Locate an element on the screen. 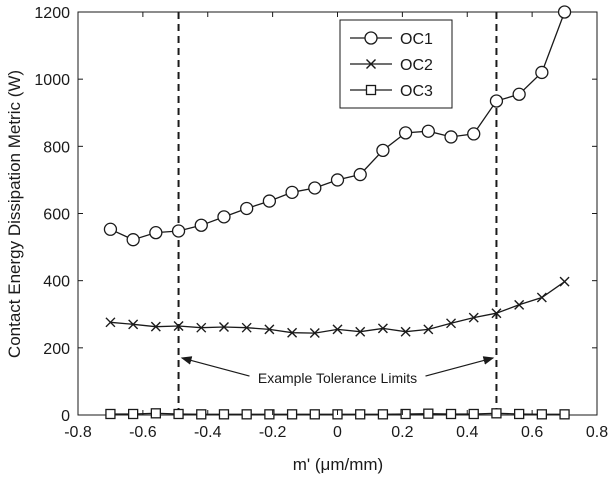 The height and width of the screenshot is (479, 609). y-tick-label: 1200 is located at coordinates (52, 13).